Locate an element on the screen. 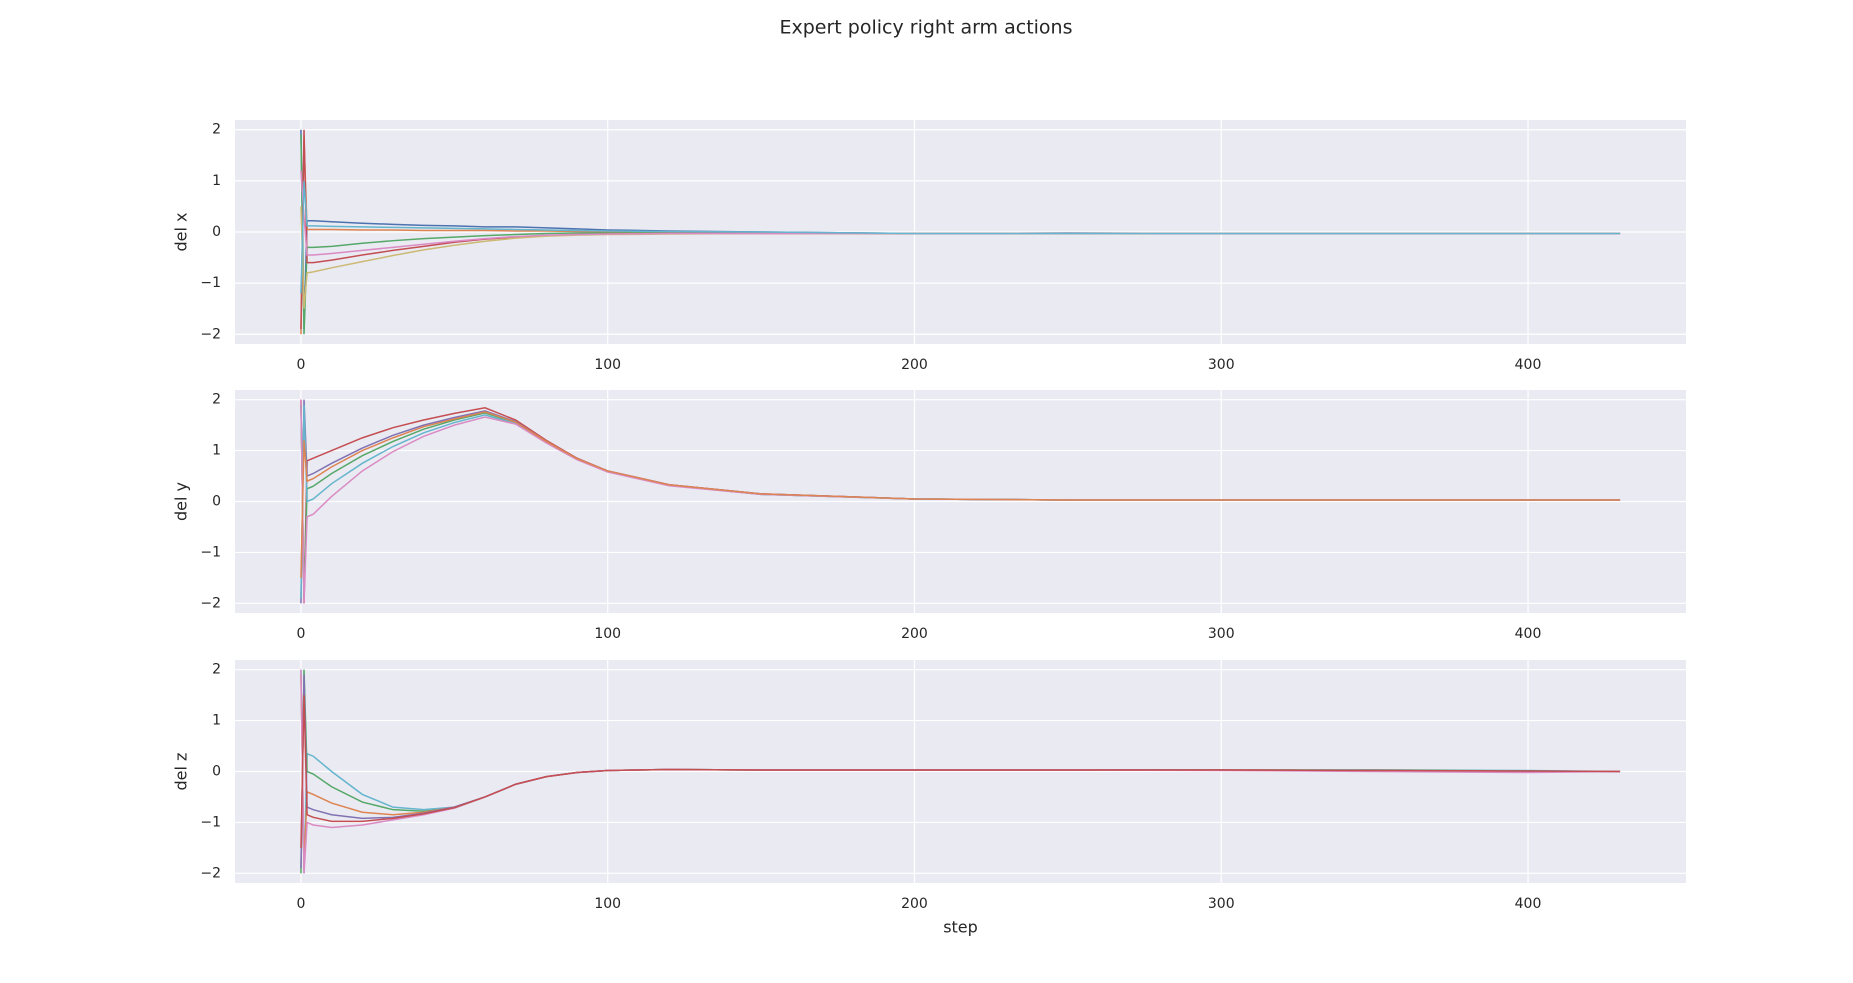  figure-title: Expert policy right arm actions is located at coordinates (925, 28).